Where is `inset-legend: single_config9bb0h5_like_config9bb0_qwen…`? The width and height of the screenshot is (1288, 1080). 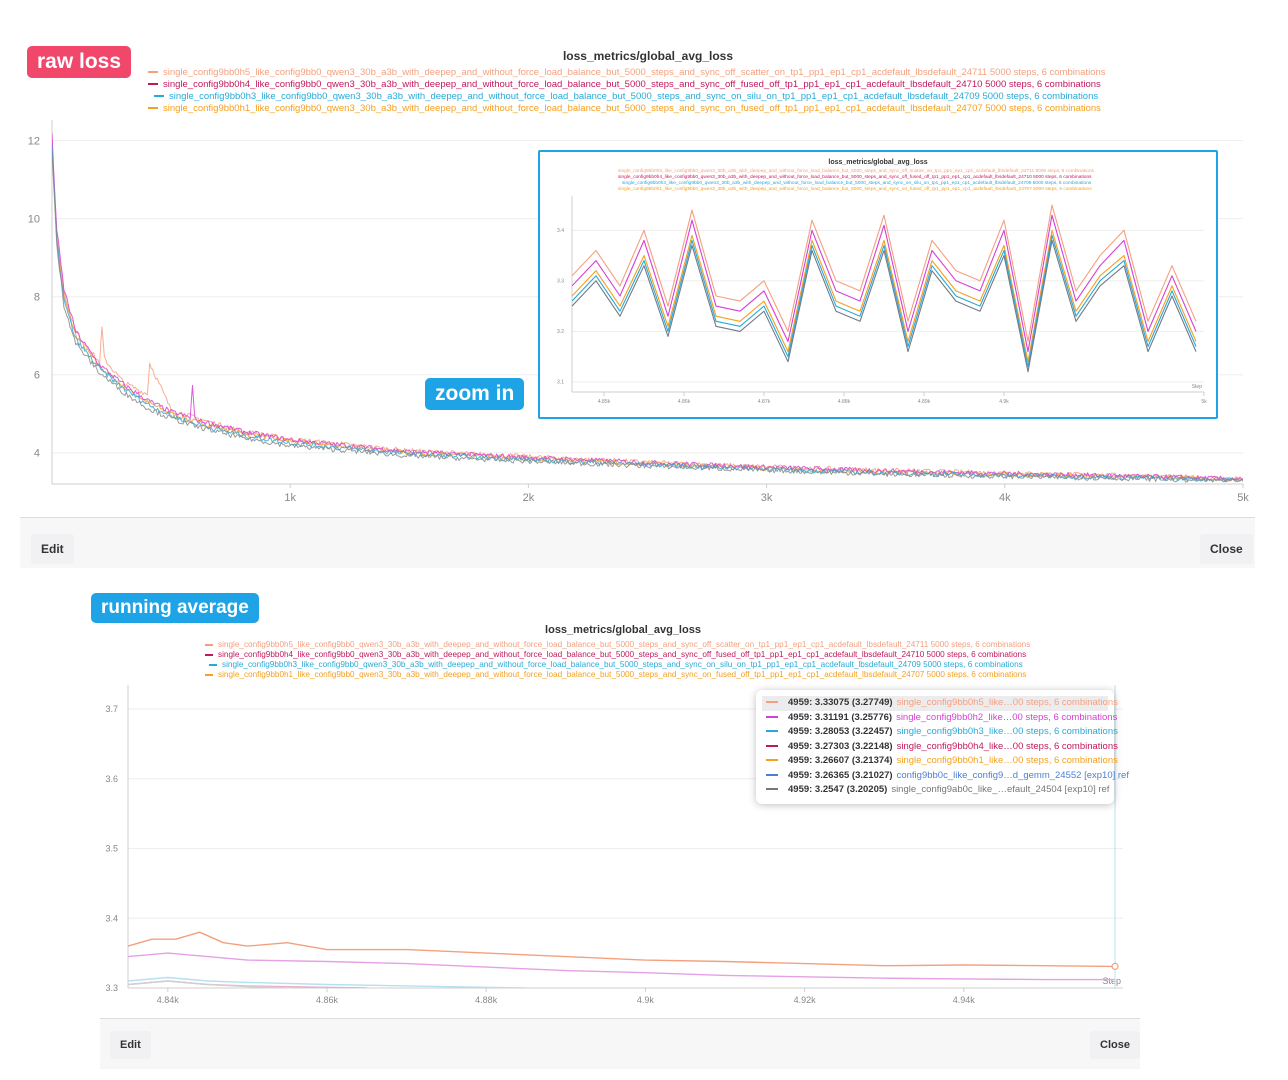
inset-legend: single_config9bb0h5_like_config9bb0_qwen… is located at coordinates (856, 181).